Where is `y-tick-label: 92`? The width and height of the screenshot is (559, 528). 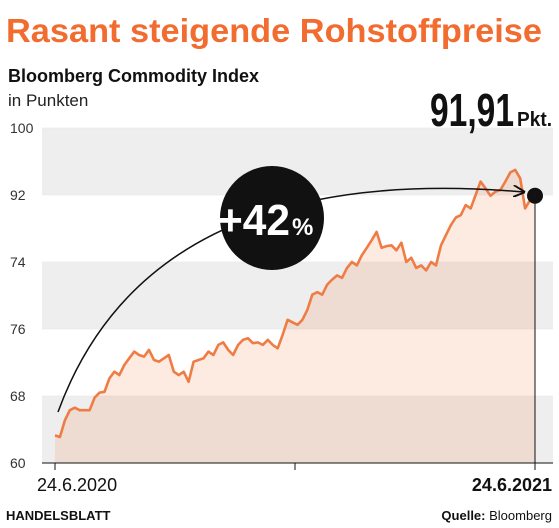
y-tick-label: 92 is located at coordinates (18, 195).